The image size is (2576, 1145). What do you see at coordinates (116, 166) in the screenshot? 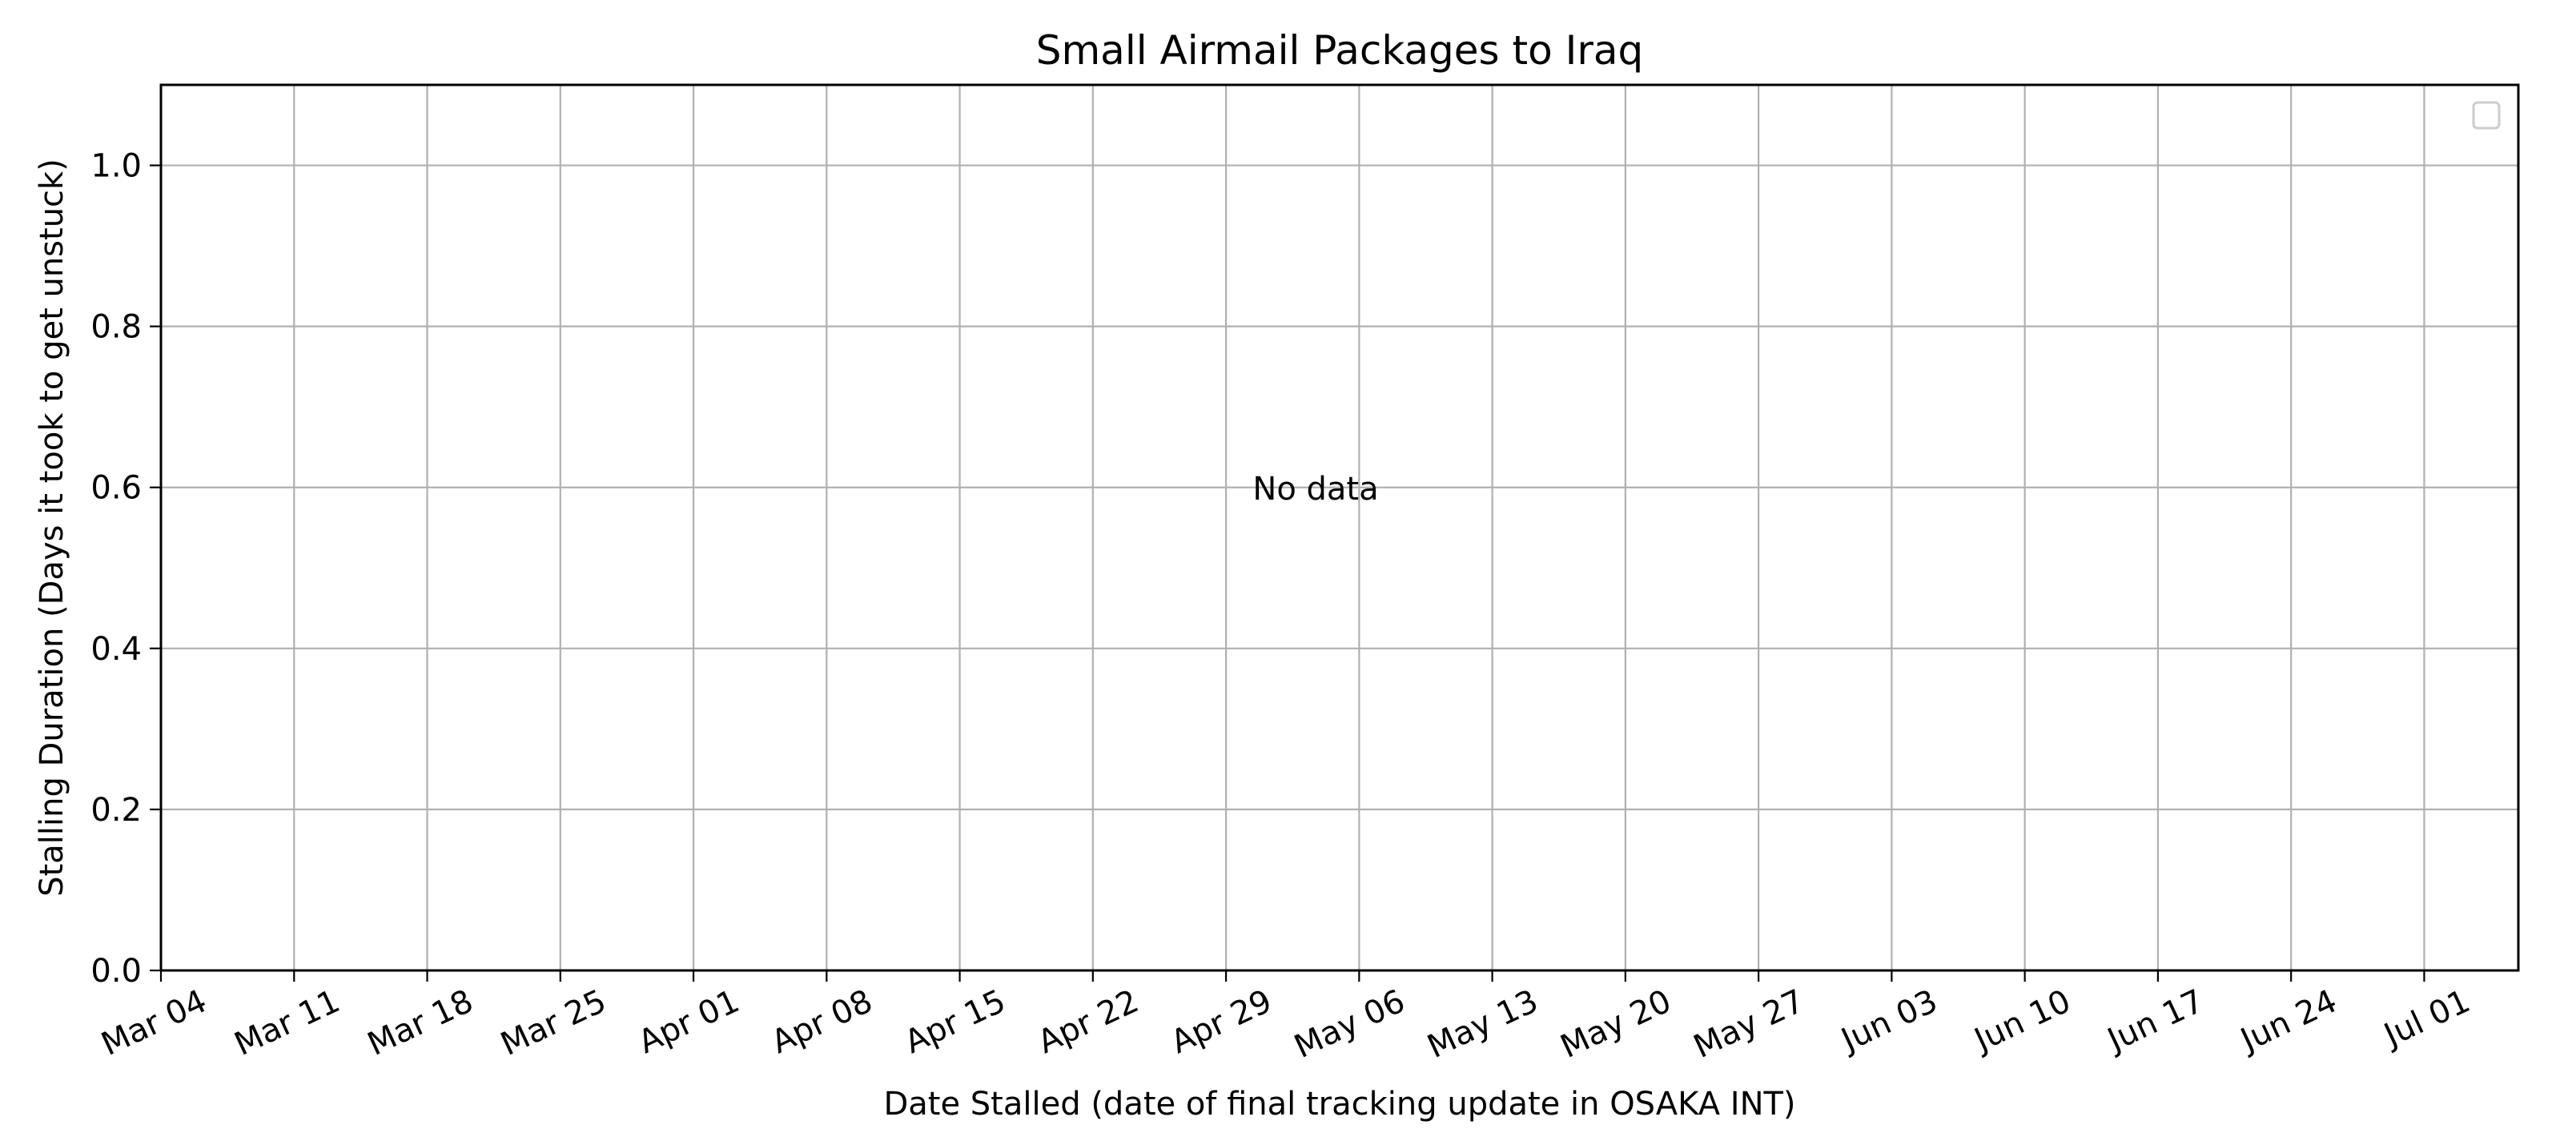
I see `y-tick-label: 1.0` at bounding box center [116, 166].